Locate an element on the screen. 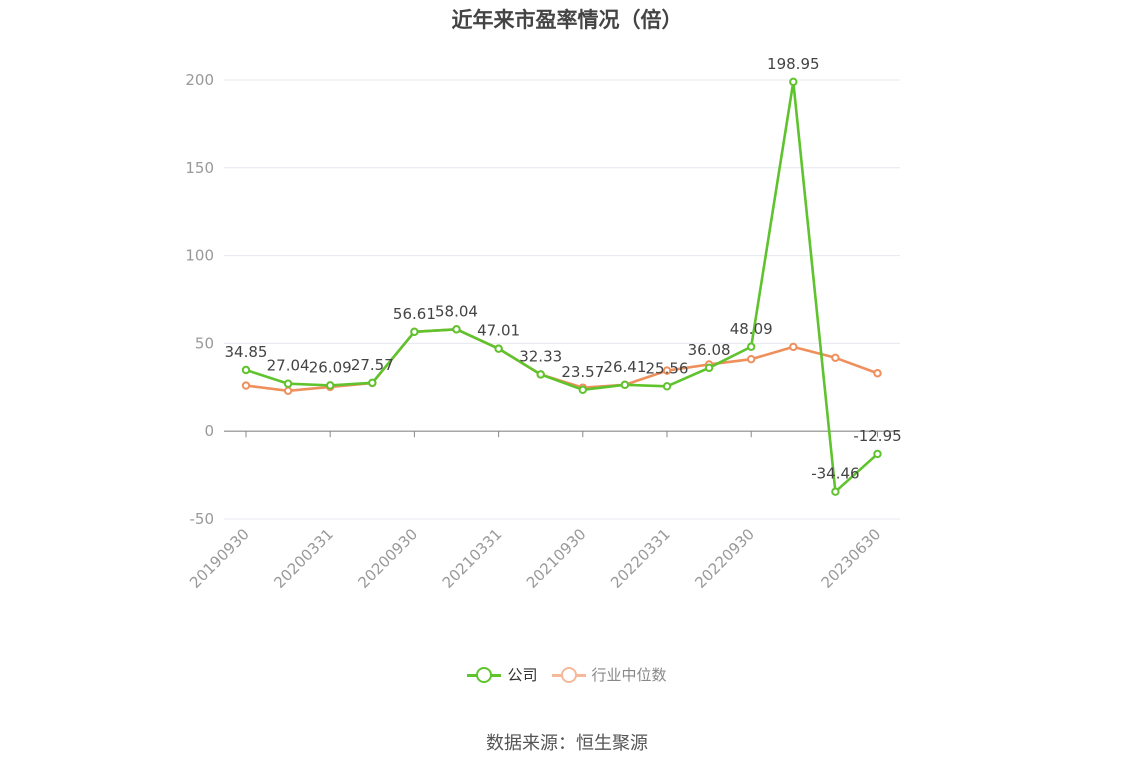 This screenshot has width=1134, height=766. legend-item-company: 公司 is located at coordinates (502, 674).